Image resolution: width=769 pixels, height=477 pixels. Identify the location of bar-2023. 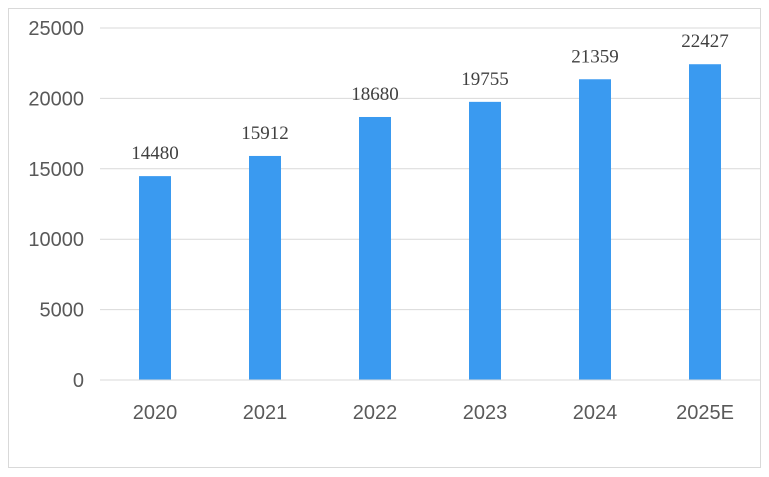
(485, 240).